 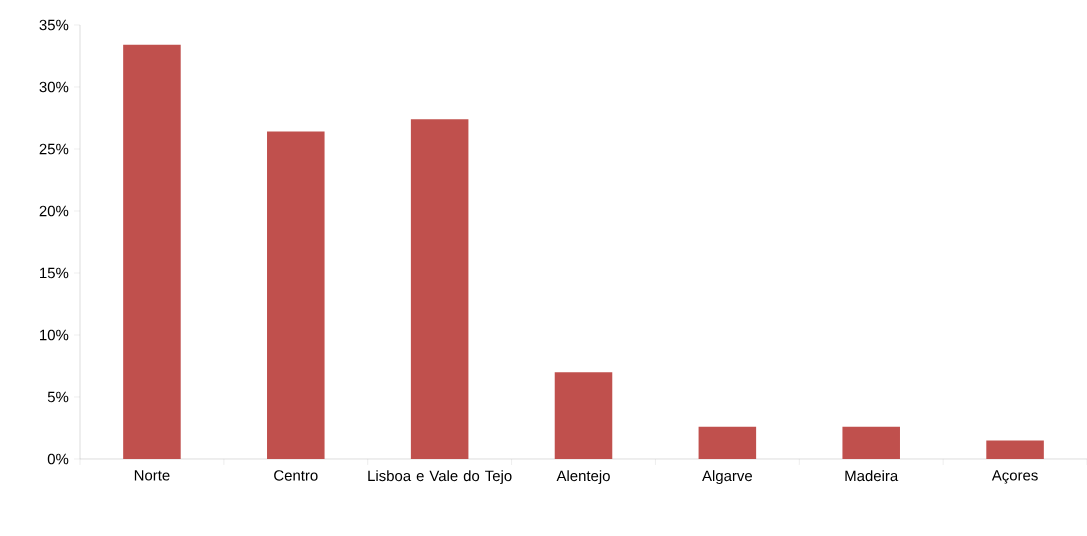 I want to click on x-tick-label: Norte, so click(x=152, y=475).